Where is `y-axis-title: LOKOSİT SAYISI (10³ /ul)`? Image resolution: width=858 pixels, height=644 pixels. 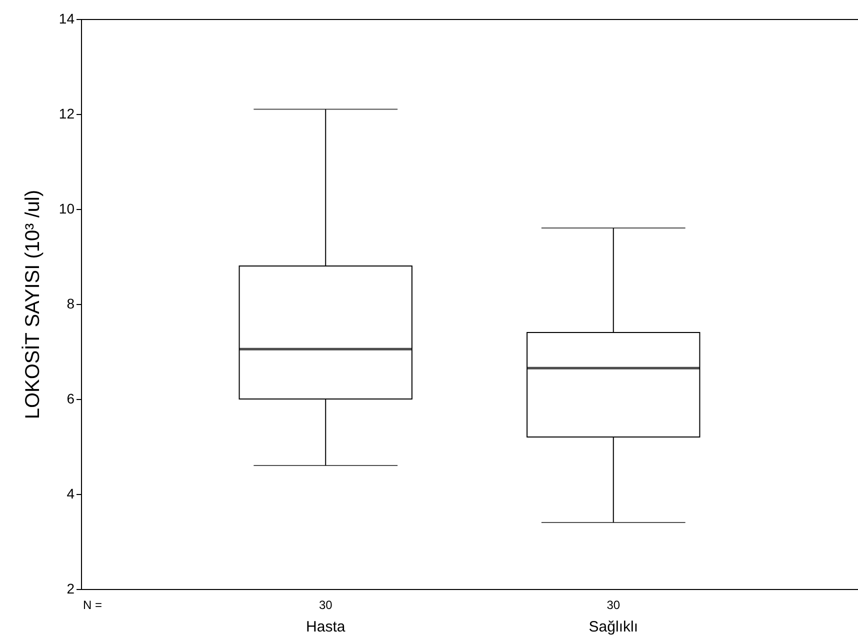
y-axis-title: LOKOSİT SAYISI (10³ /ul) is located at coordinates (32, 305).